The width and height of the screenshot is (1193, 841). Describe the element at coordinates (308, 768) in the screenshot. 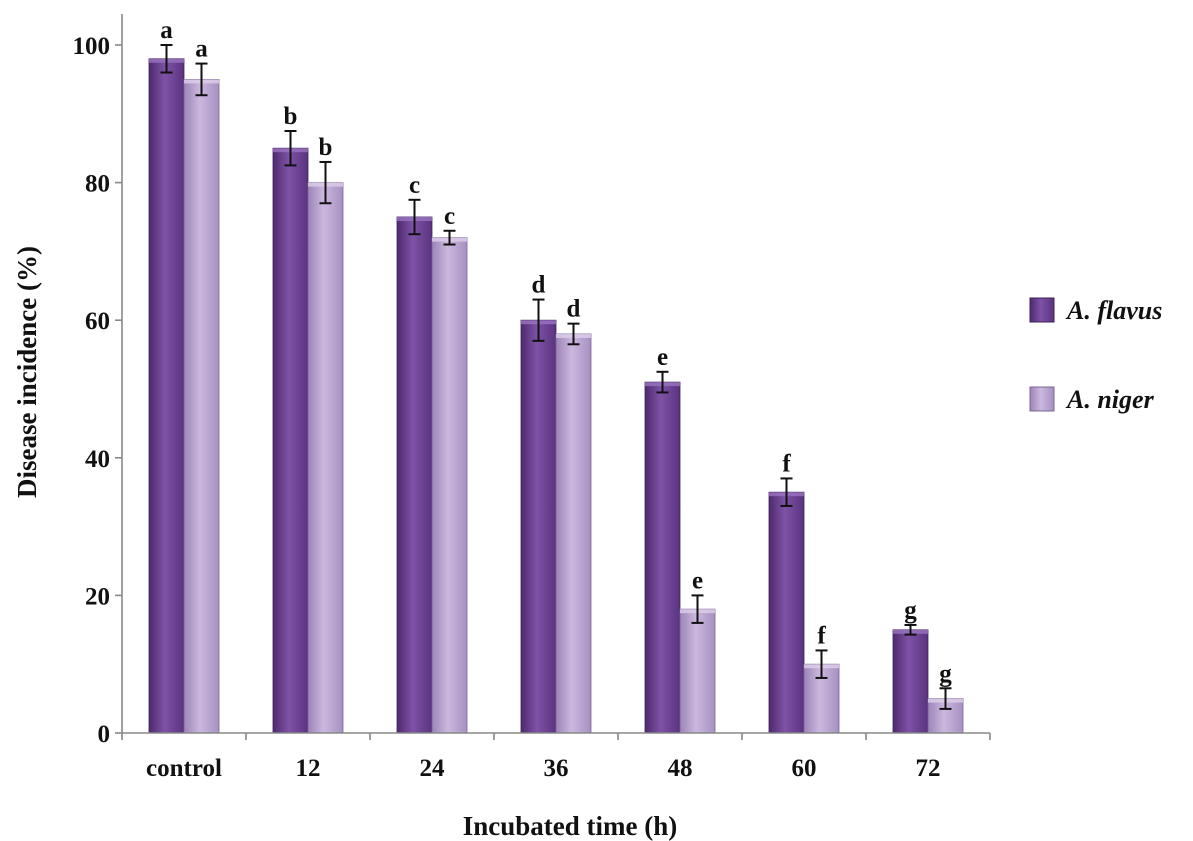

I see `x-tick-label: 12` at that location.